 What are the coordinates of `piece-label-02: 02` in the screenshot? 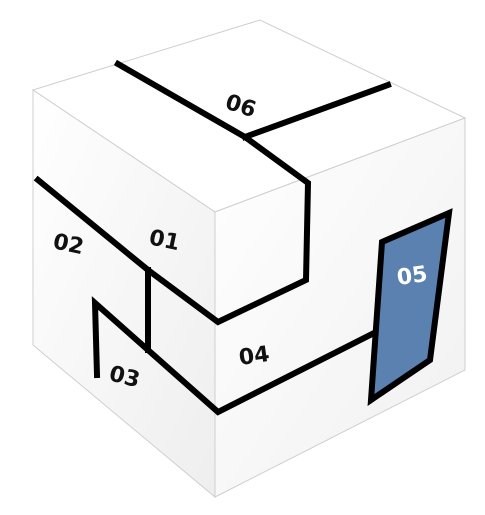 It's located at (68, 244).